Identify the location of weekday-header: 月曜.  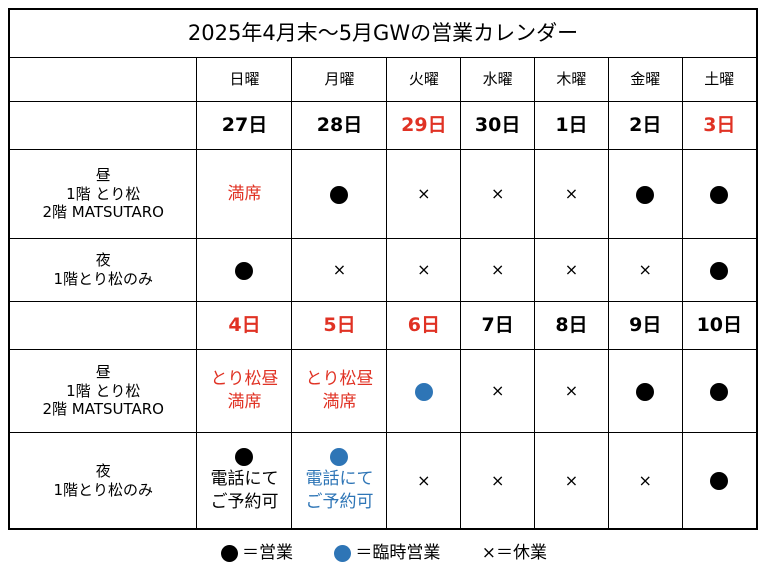
(339, 79).